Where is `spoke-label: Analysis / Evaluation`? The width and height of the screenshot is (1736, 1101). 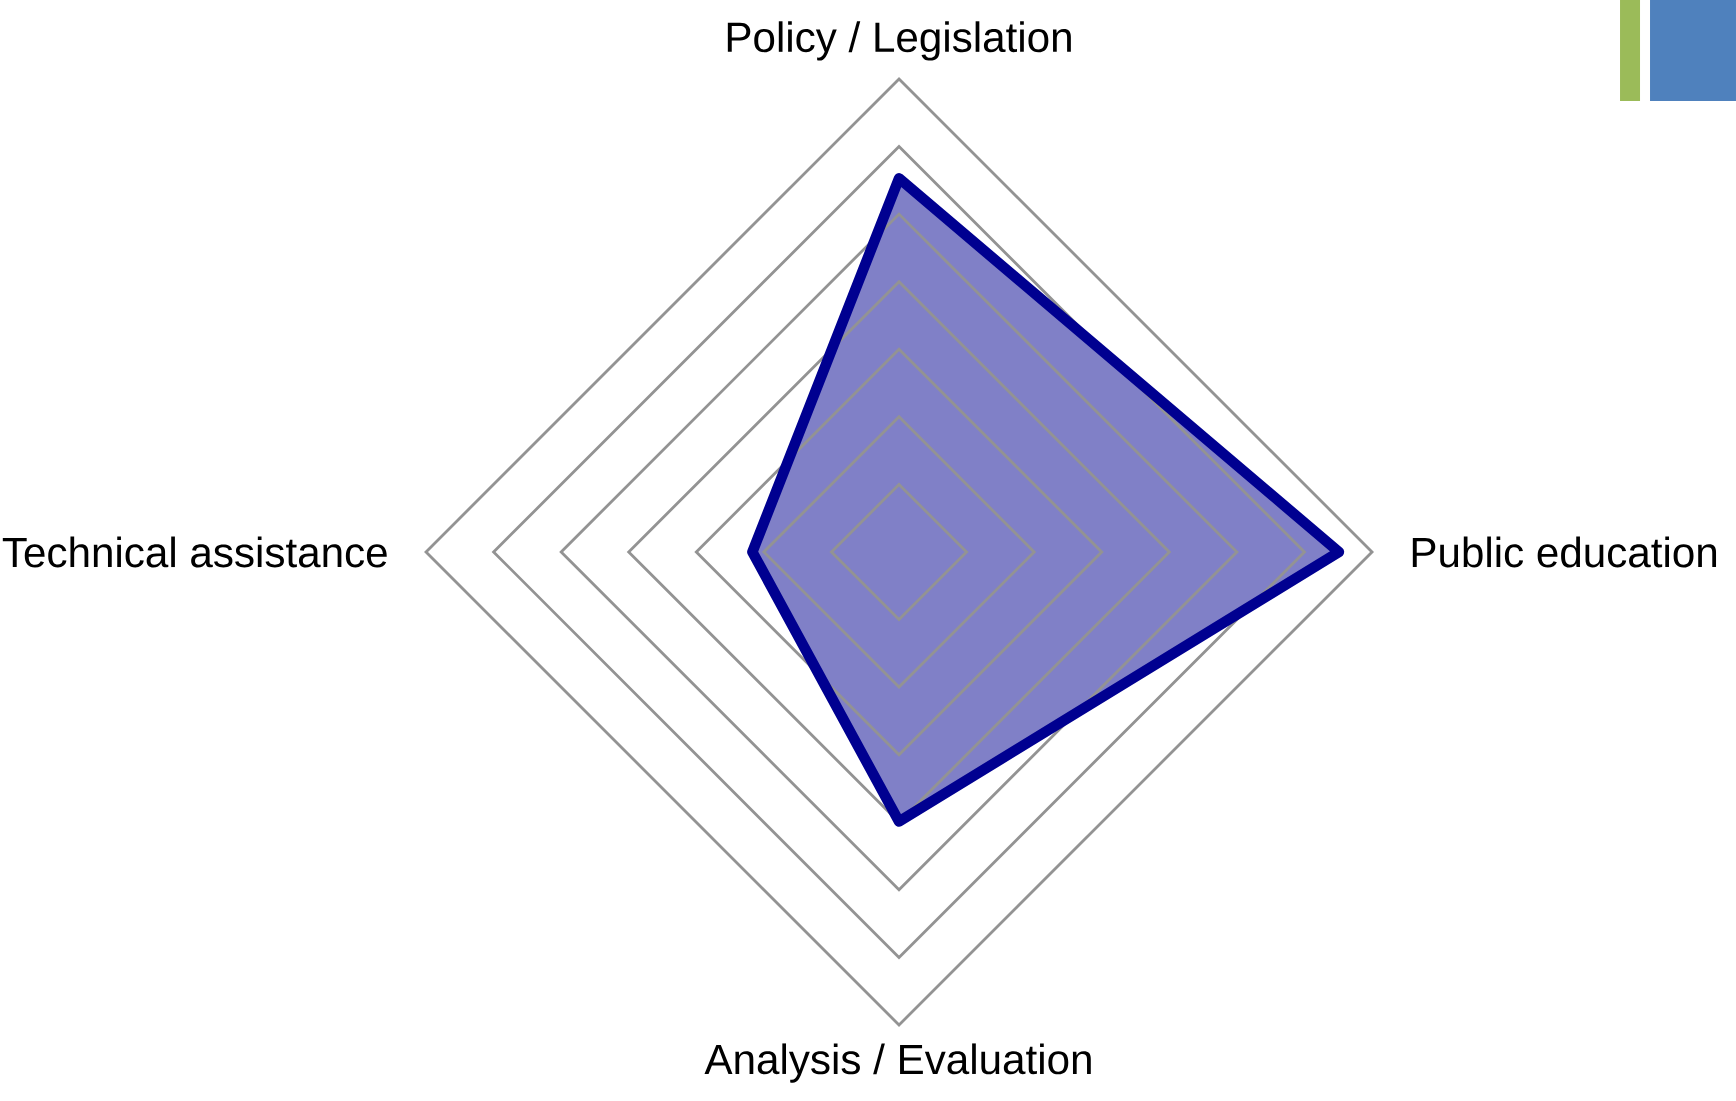 spoke-label: Analysis / Evaluation is located at coordinates (897, 1063).